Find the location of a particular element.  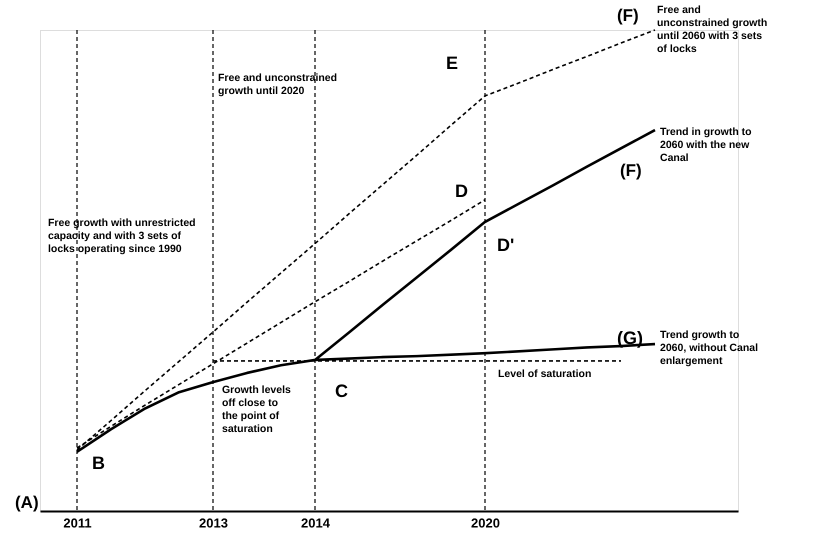

x-tick-label: 2020 is located at coordinates (485, 523).